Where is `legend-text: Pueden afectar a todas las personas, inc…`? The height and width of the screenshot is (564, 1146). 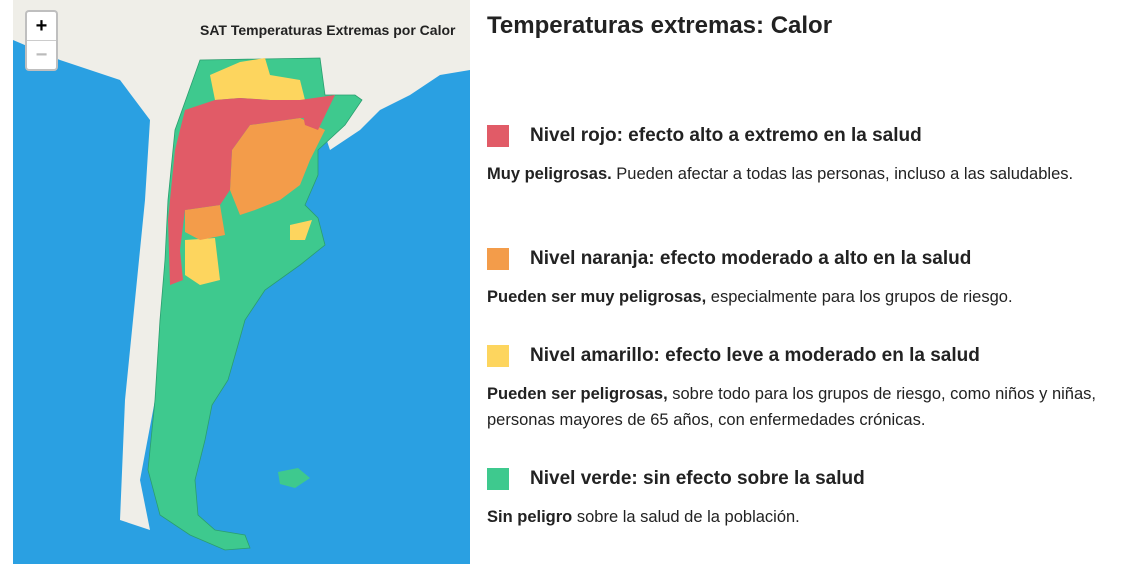 legend-text: Pueden afectar a todas las personas, inc… is located at coordinates (845, 174).